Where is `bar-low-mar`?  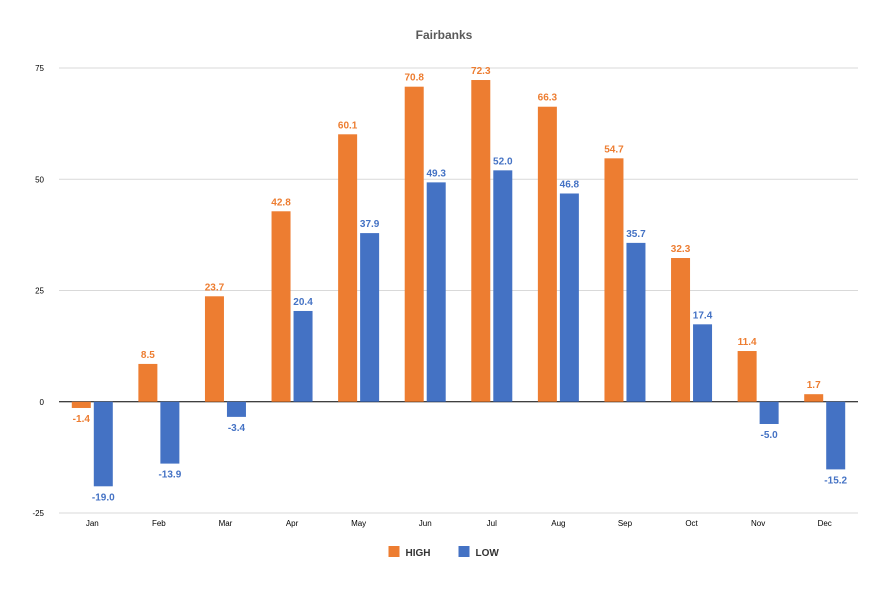
bar-low-mar is located at coordinates (236, 409).